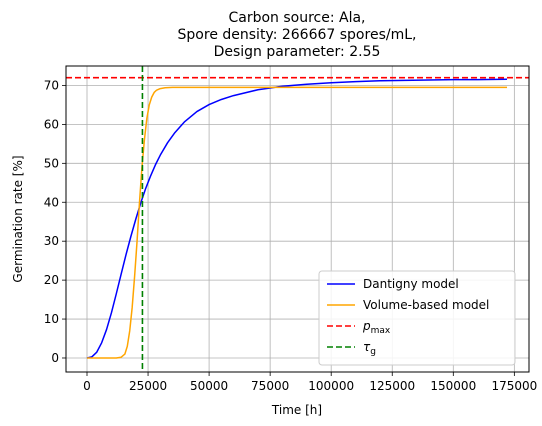 The image size is (542, 426). What do you see at coordinates (87, 386) in the screenshot?
I see `x-tick-label: 0` at bounding box center [87, 386].